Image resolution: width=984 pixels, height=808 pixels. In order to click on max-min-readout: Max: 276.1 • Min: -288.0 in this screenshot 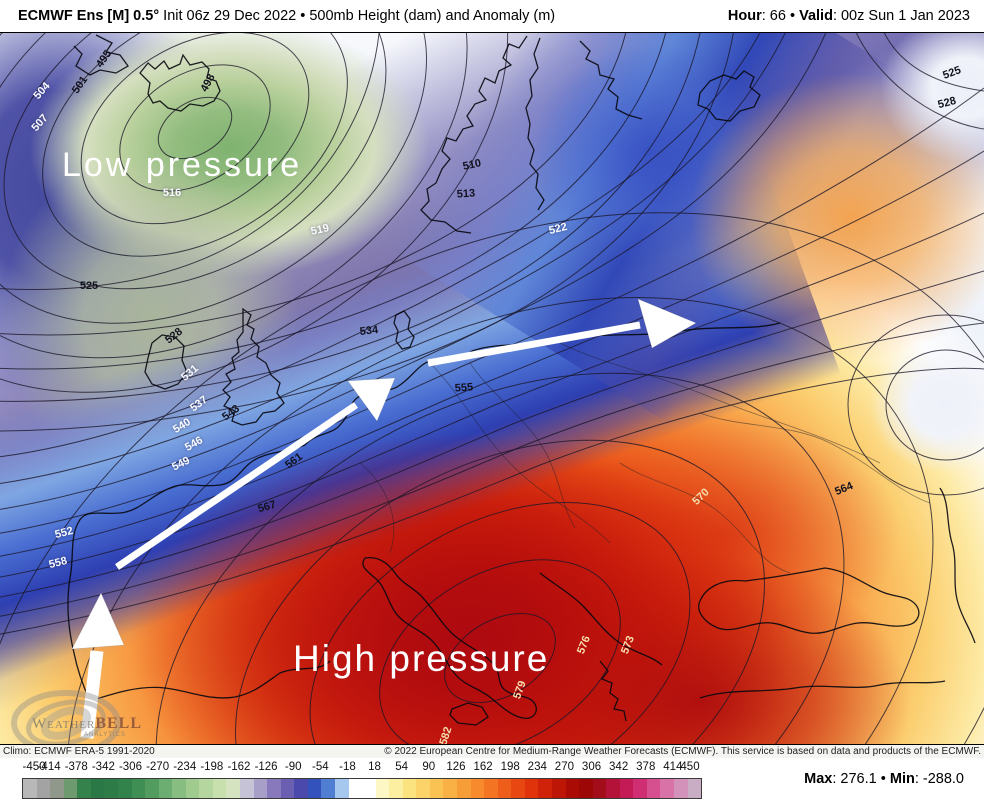, I will do `click(884, 779)`.